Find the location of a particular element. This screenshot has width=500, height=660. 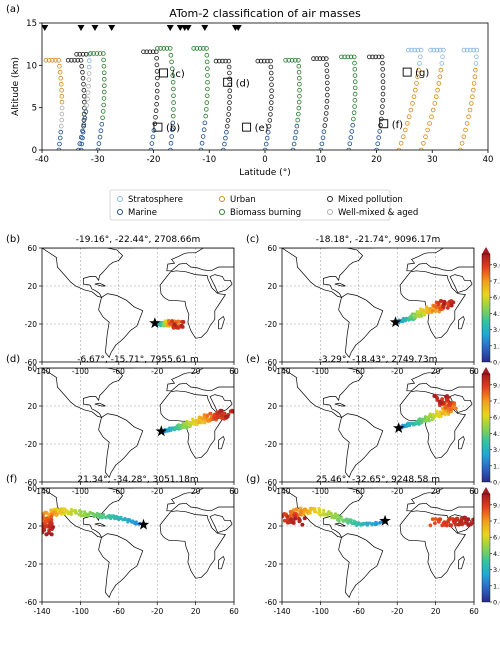

legend-marker is located at coordinates (330, 199).